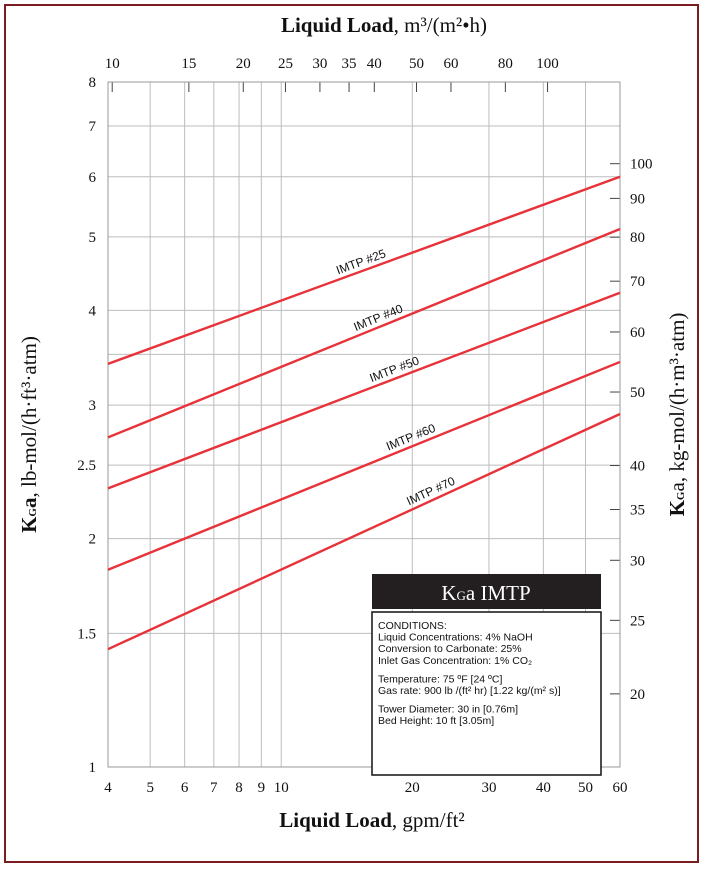 Image resolution: width=705 pixels, height=869 pixels. Describe the element at coordinates (349, 64) in the screenshot. I see `top-tick-label: 35` at that location.